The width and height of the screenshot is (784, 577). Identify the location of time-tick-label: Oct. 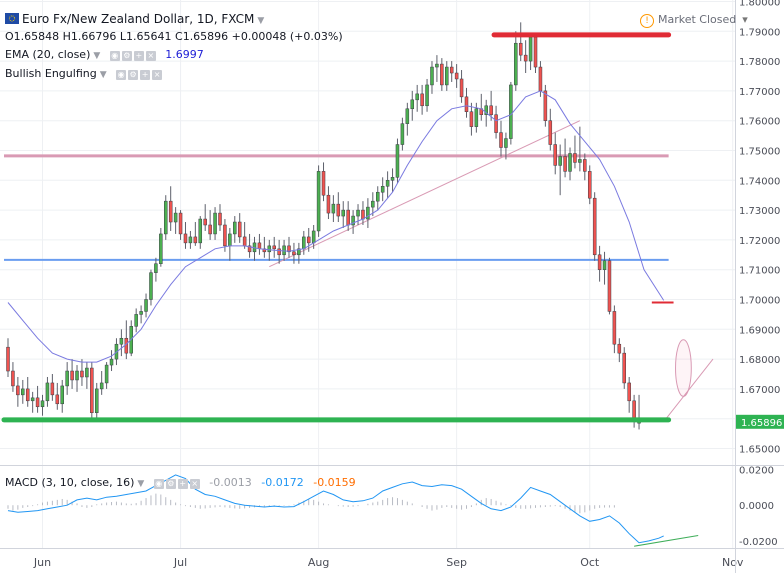
(590, 562).